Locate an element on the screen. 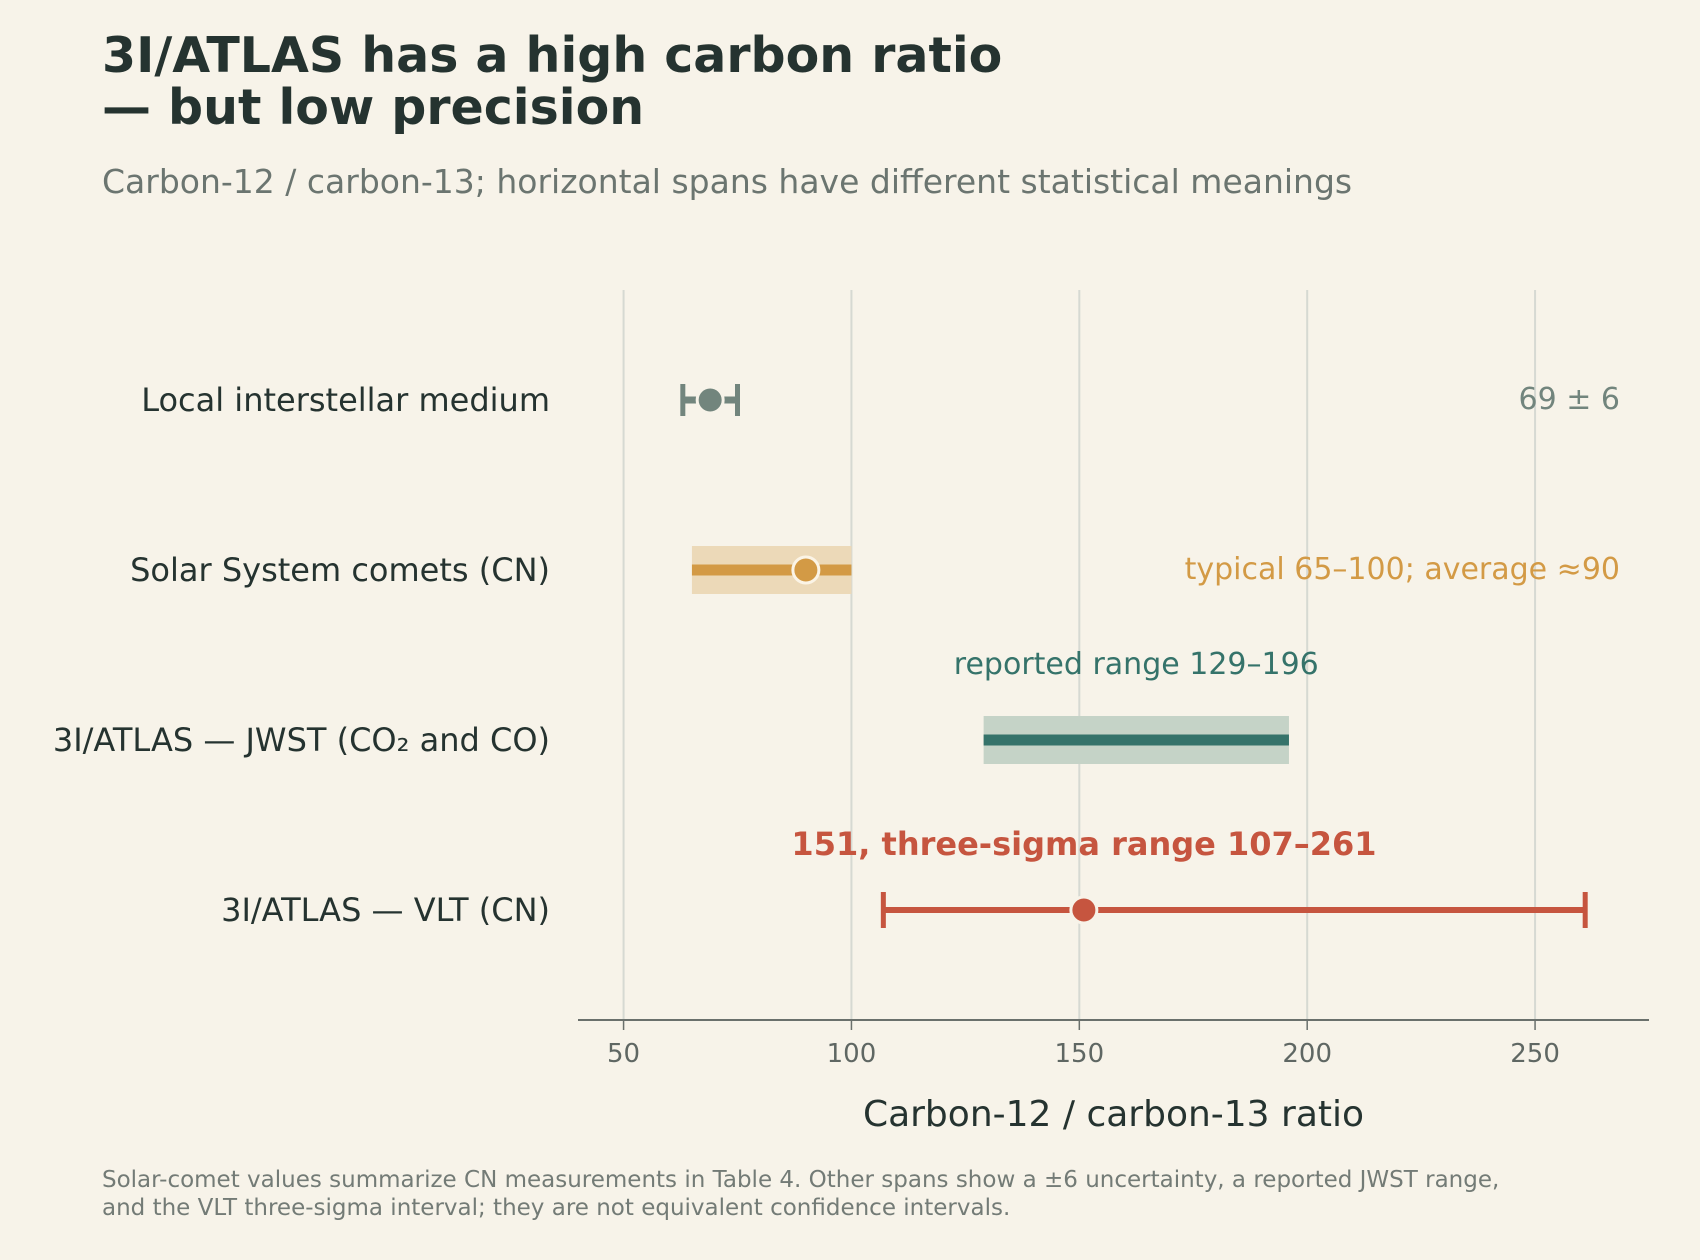 This screenshot has width=1700, height=1260. row-label: Solar System comets (CN) is located at coordinates (340, 570).